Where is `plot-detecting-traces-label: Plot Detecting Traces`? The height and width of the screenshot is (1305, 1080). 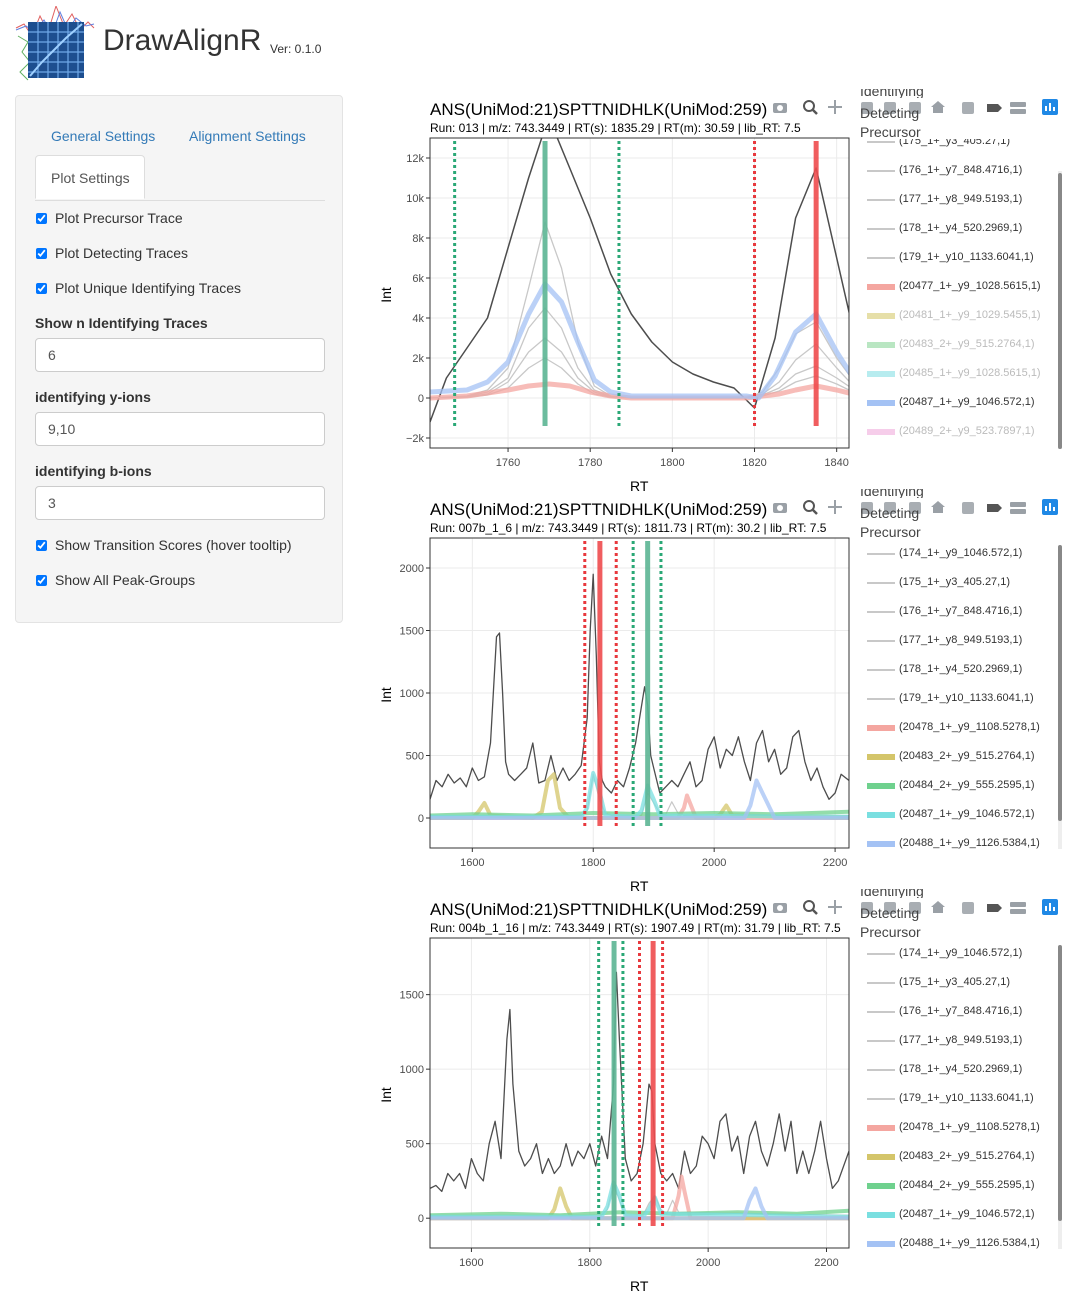
plot-detecting-traces-label: Plot Detecting Traces is located at coordinates (122, 253).